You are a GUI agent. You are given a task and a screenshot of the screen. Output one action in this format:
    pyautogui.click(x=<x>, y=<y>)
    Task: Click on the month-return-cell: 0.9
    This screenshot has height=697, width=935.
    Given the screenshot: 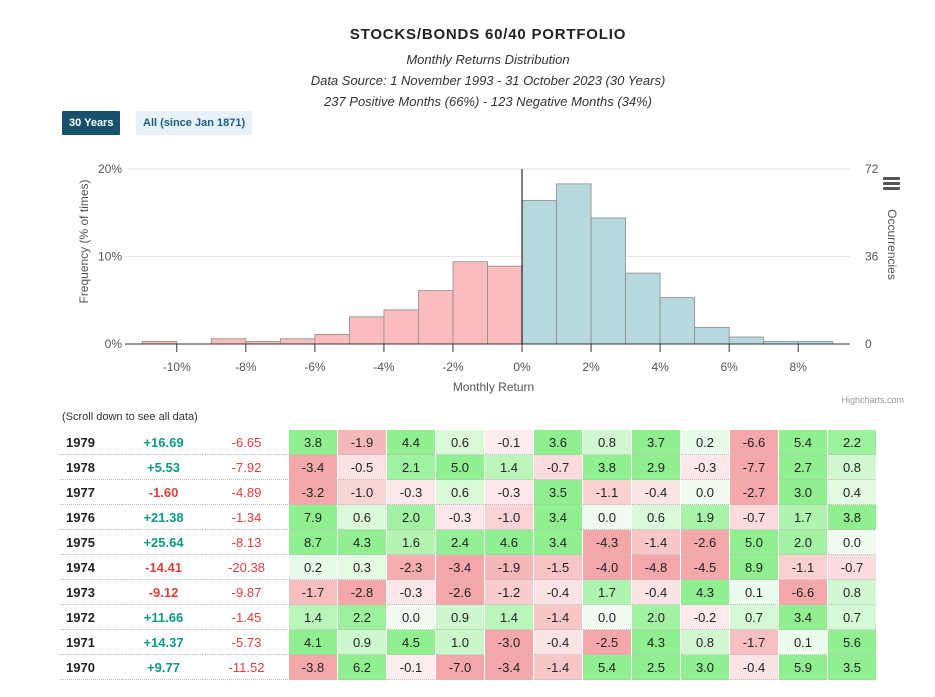 What is the action you would take?
    pyautogui.click(x=460, y=617)
    